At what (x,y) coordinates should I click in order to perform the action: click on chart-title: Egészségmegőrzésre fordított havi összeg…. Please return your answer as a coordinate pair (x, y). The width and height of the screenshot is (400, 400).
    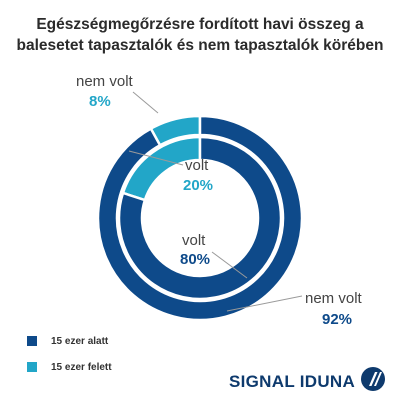
    Looking at the image, I should click on (200, 35).